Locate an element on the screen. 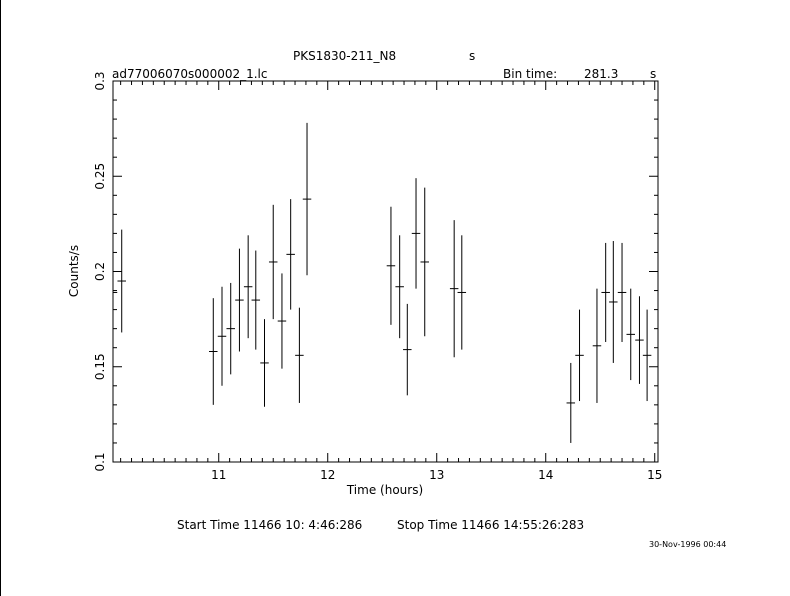  x-tick-label: 15 is located at coordinates (654, 475).